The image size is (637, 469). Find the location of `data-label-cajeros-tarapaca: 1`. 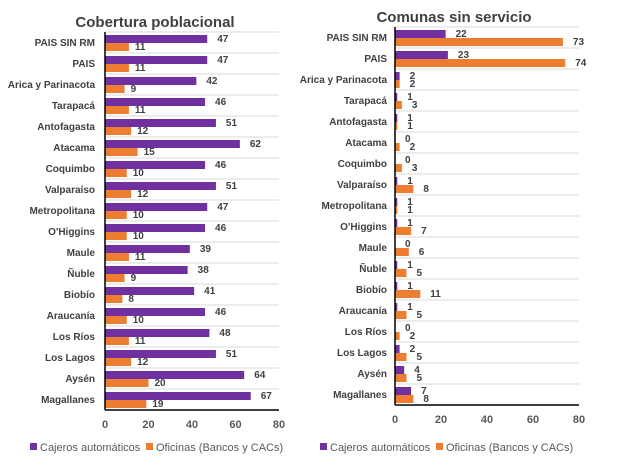

data-label-cajeros-tarapaca: 1 is located at coordinates (410, 97).